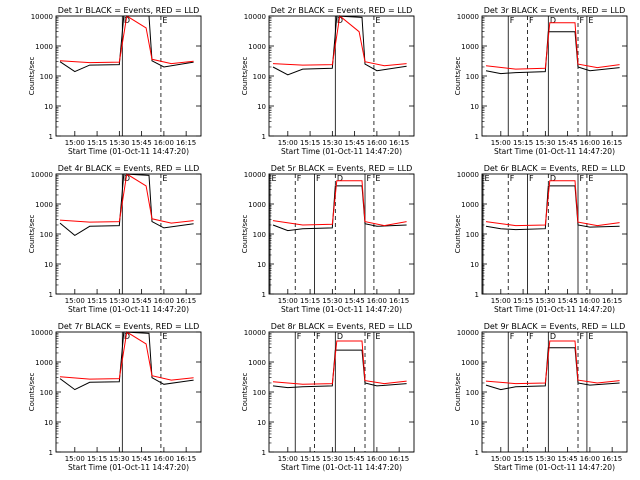 Image resolution: width=640 pixels, height=480 pixels. What do you see at coordinates (555, 10) in the screenshot?
I see `chart-title: Det 3r BLACK = Events, RED = LLD` at bounding box center [555, 10].